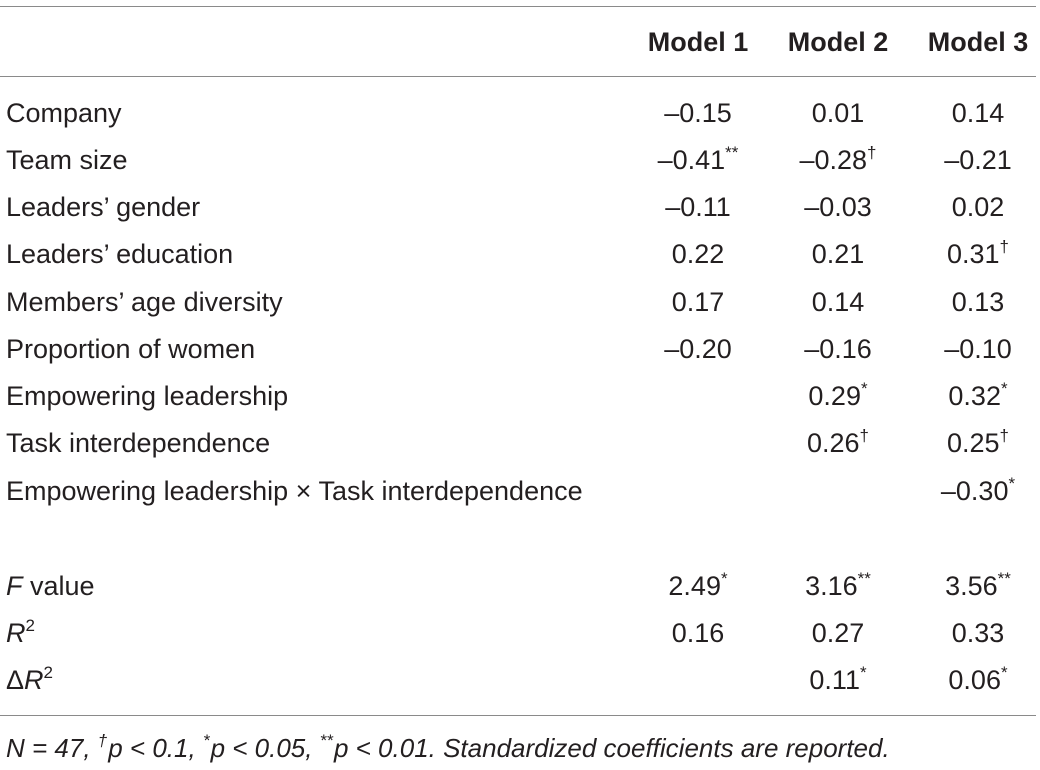 The height and width of the screenshot is (770, 1040). Describe the element at coordinates (978, 207) in the screenshot. I see `cell-model-3: 0.02` at that location.